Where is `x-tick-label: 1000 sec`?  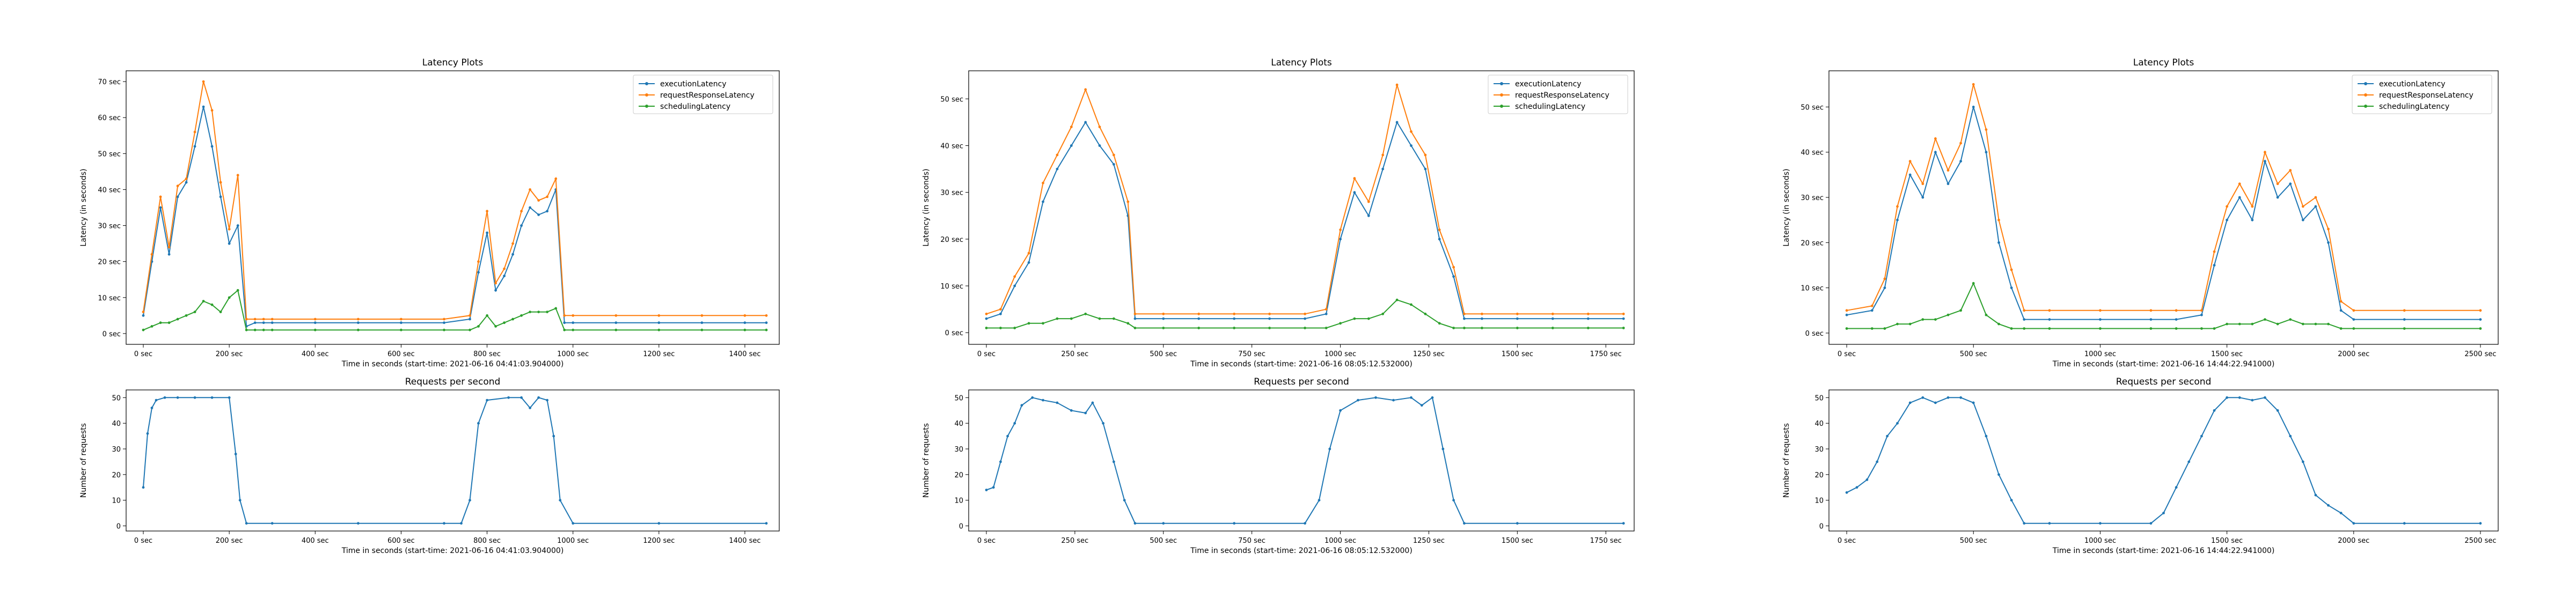
x-tick-label: 1000 sec is located at coordinates (573, 354).